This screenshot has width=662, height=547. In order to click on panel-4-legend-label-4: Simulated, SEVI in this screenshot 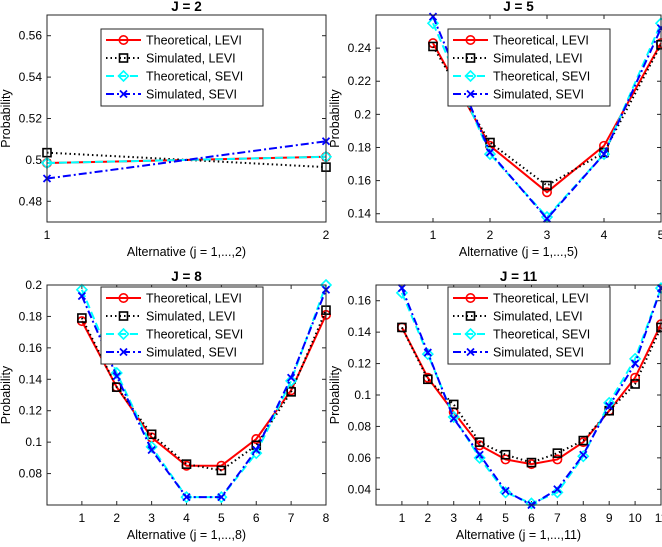, I will do `click(538, 353)`.